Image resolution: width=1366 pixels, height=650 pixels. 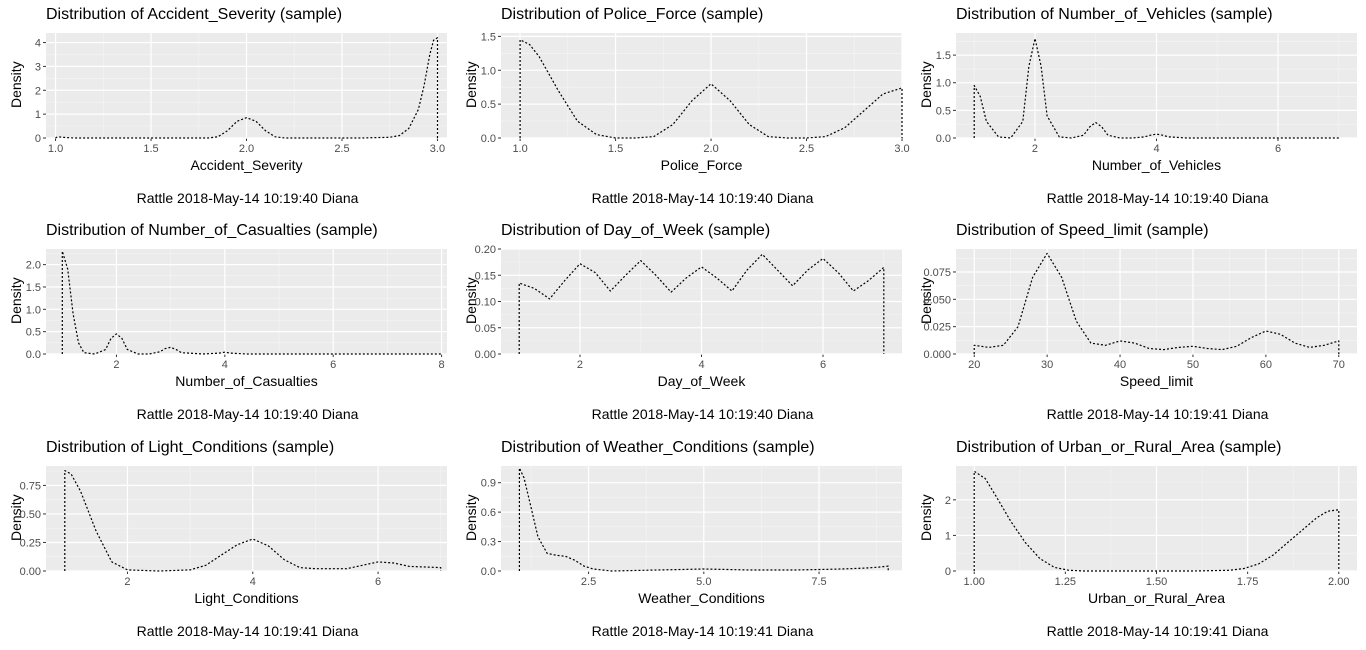 I want to click on plot-area: 2 4 6 0.00 0.05 0.10 0.15 0.20, so click(x=688, y=307).